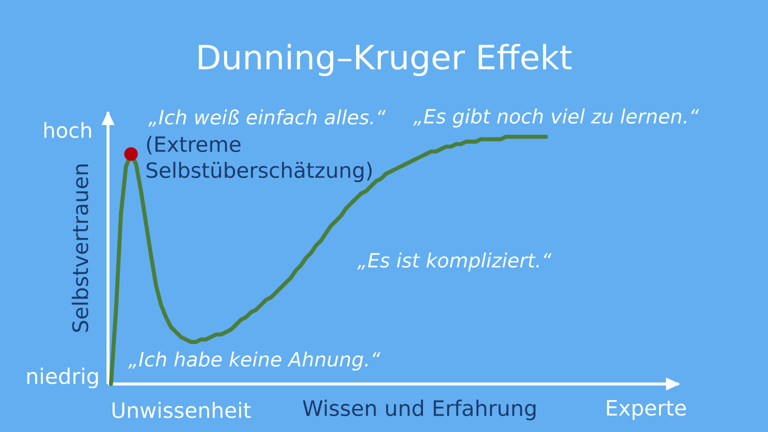  I want to click on annotation: „Es ist kompliziert.“, so click(454, 262).